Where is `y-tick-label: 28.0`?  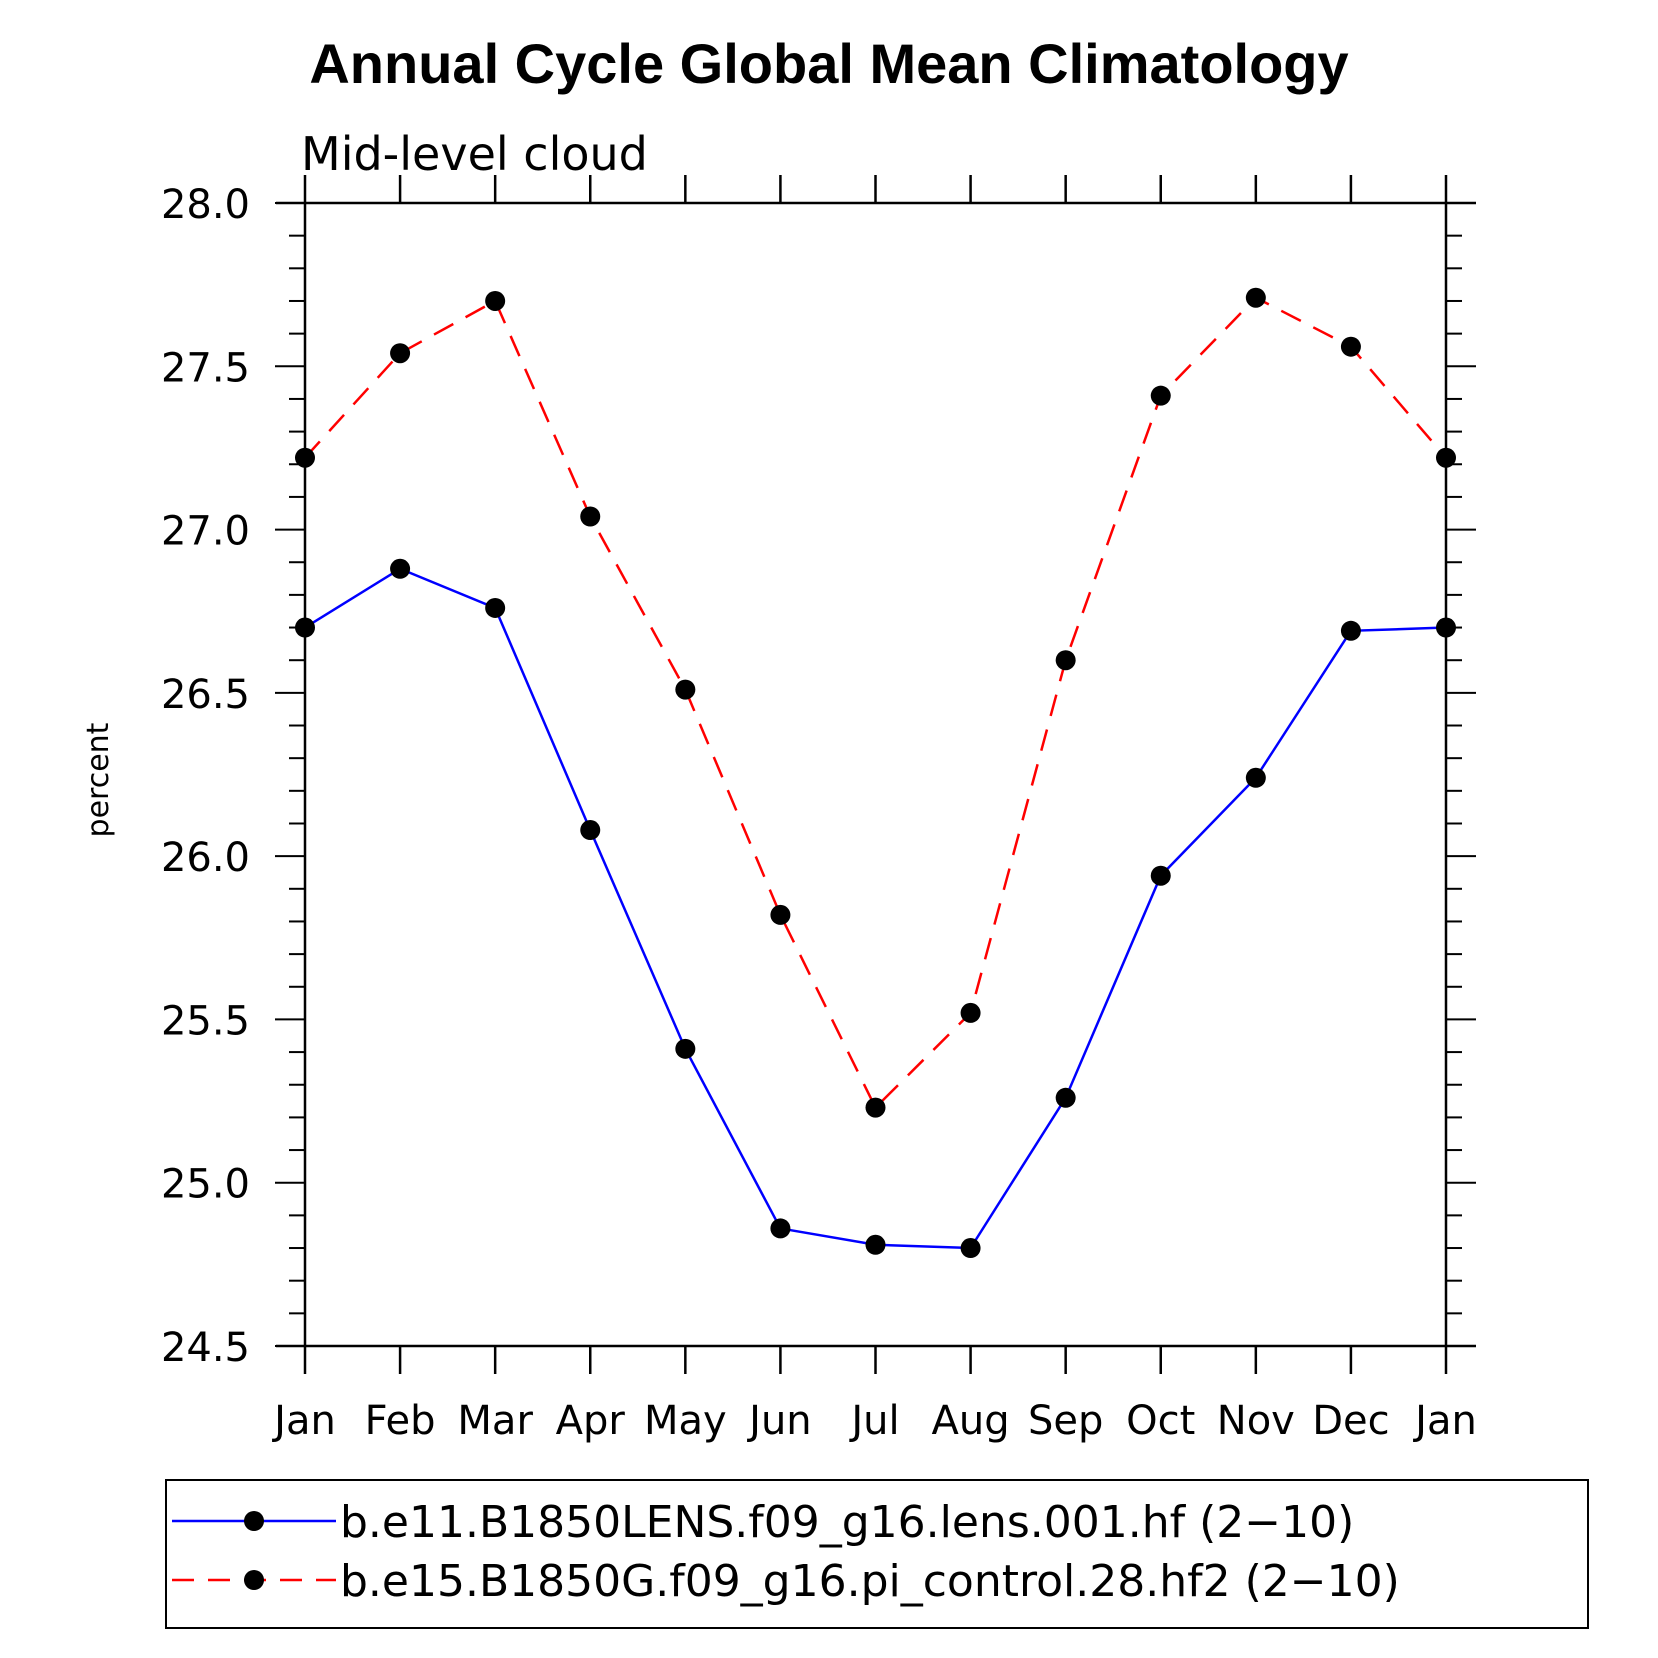
y-tick-label: 28.0 is located at coordinates (205, 205).